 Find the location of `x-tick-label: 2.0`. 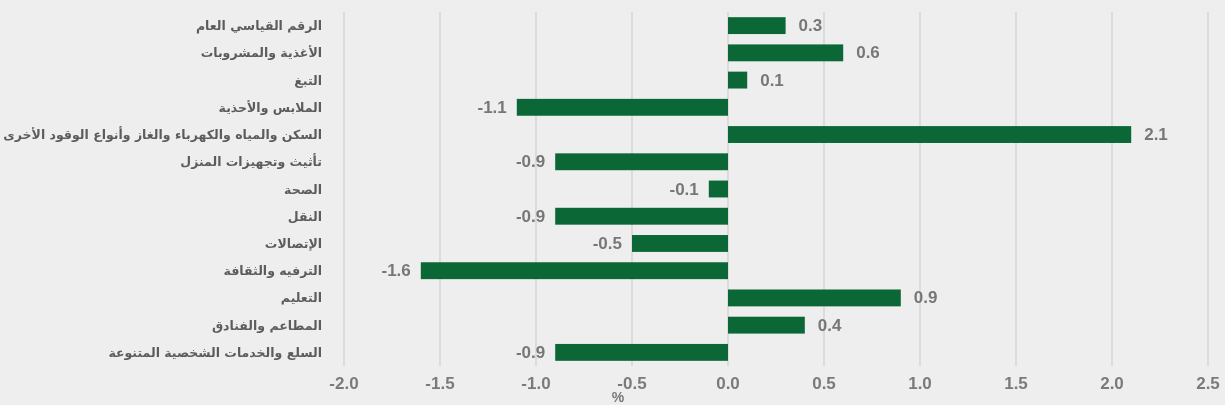

x-tick-label: 2.0 is located at coordinates (1112, 383).